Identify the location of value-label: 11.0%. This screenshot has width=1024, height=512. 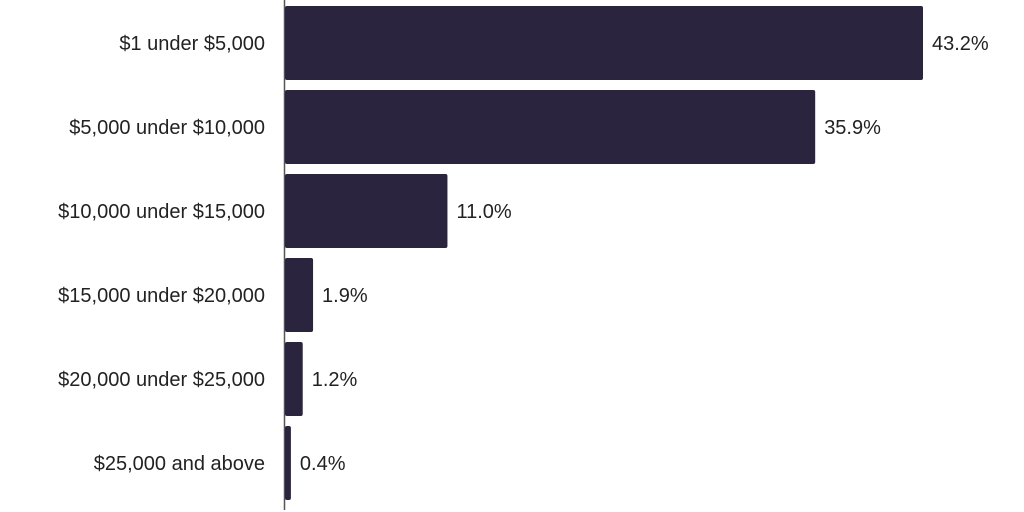
(483, 212).